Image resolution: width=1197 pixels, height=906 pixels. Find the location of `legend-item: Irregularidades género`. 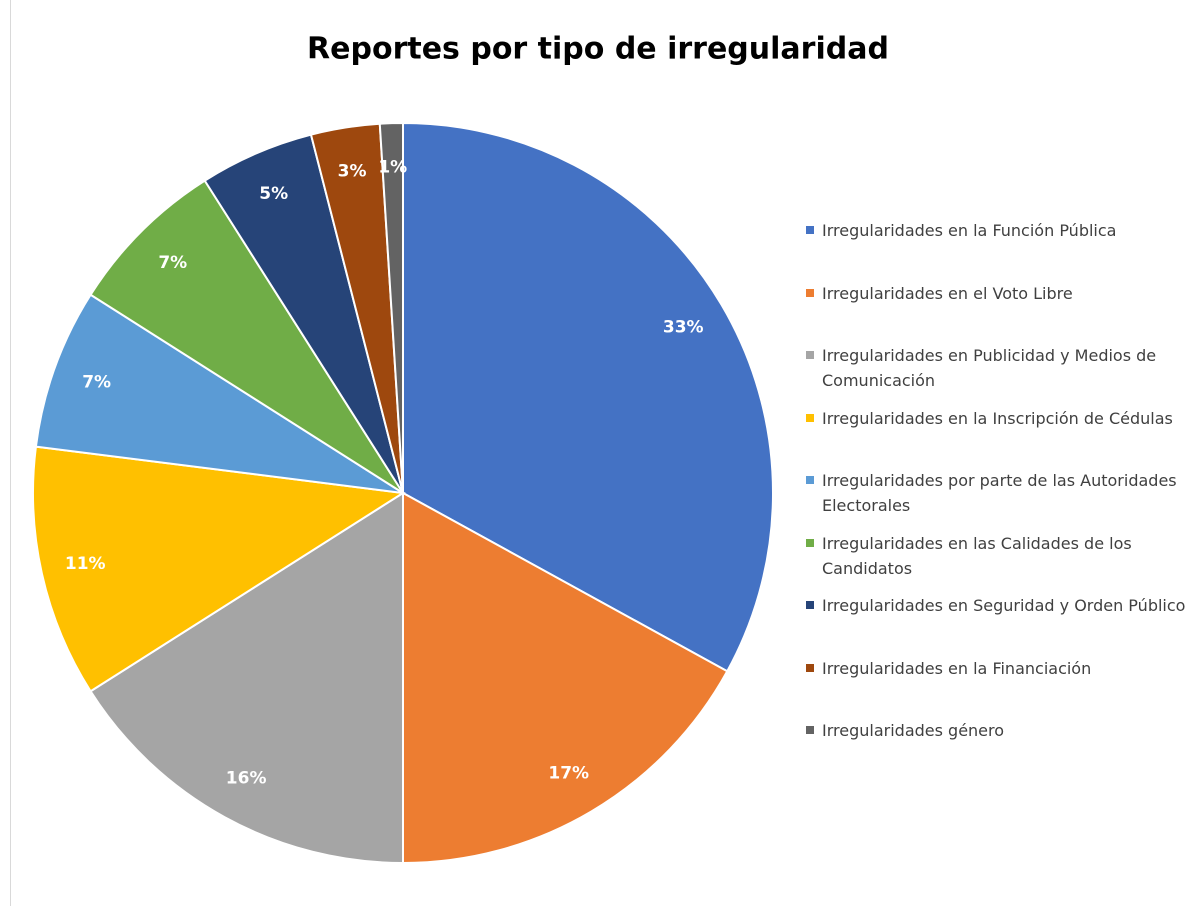

legend-item: Irregularidades género is located at coordinates (1001, 730).